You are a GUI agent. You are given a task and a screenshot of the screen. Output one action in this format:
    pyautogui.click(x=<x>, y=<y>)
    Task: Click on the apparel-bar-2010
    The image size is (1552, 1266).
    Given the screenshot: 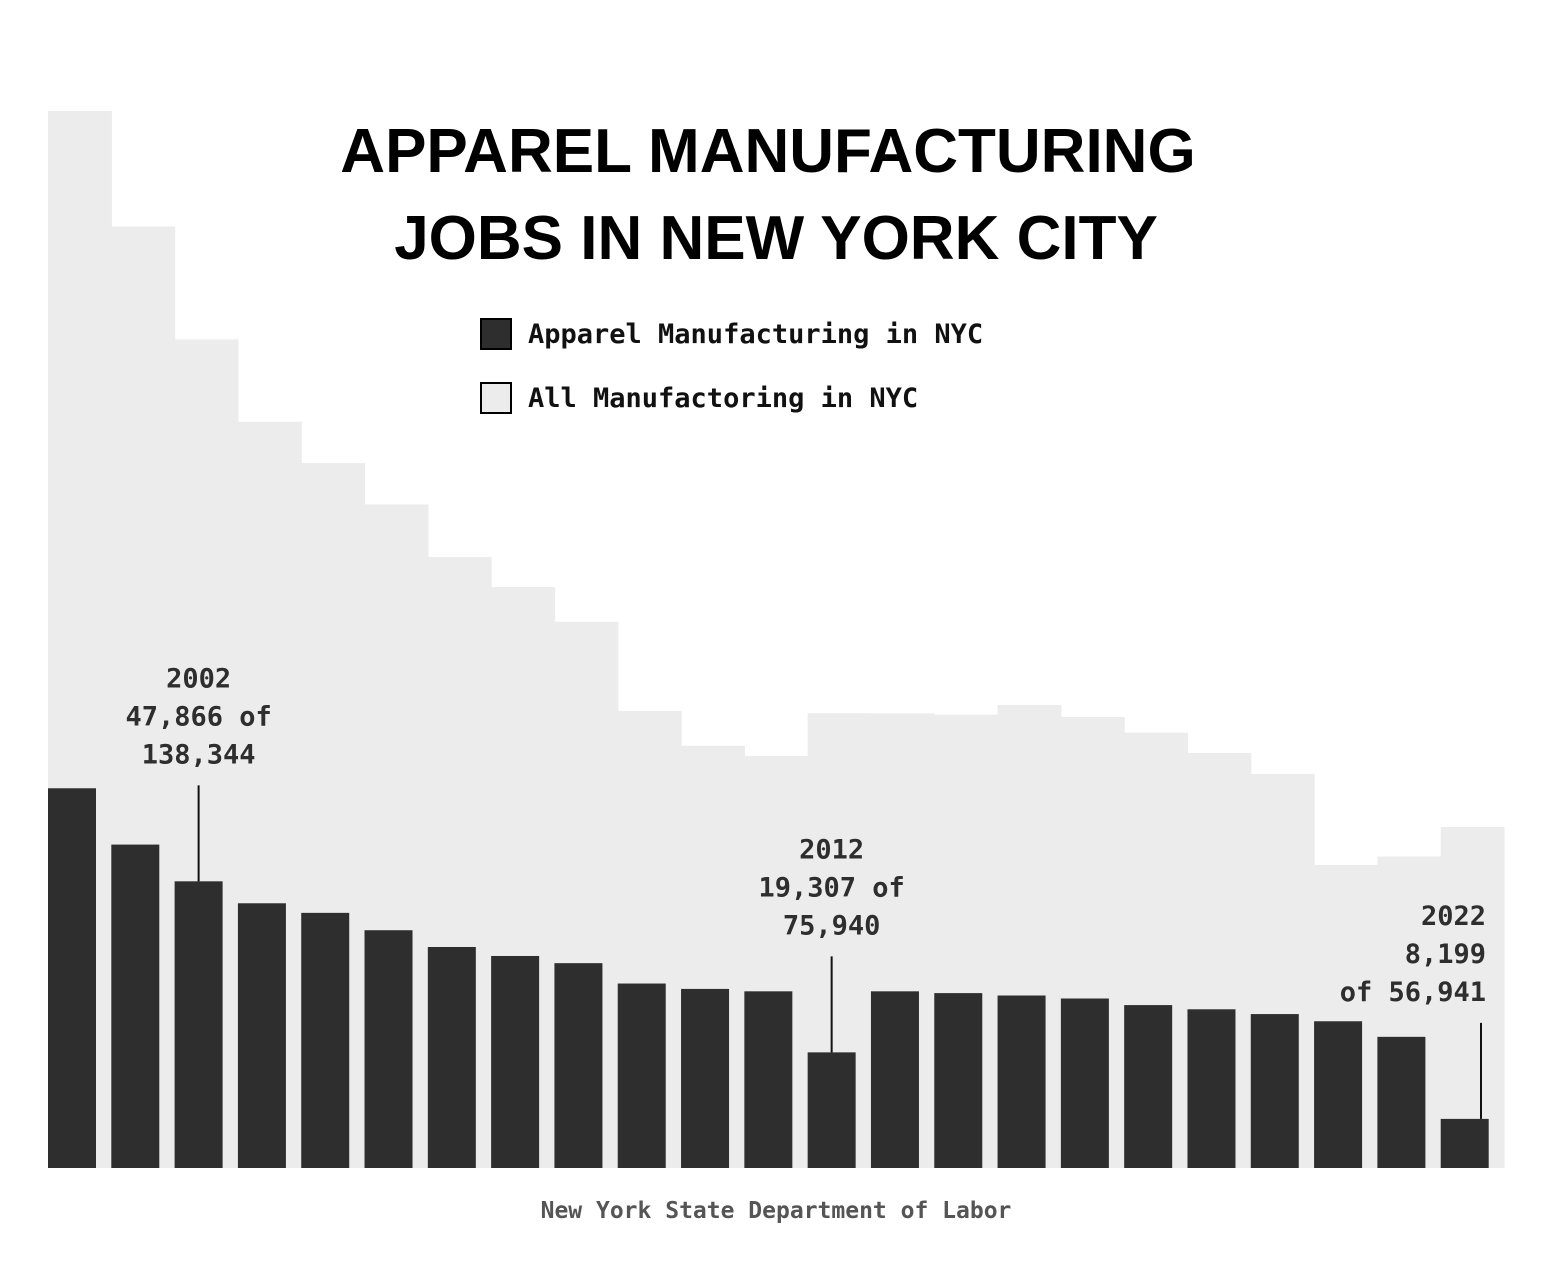 What is the action you would take?
    pyautogui.click(x=705, y=1078)
    